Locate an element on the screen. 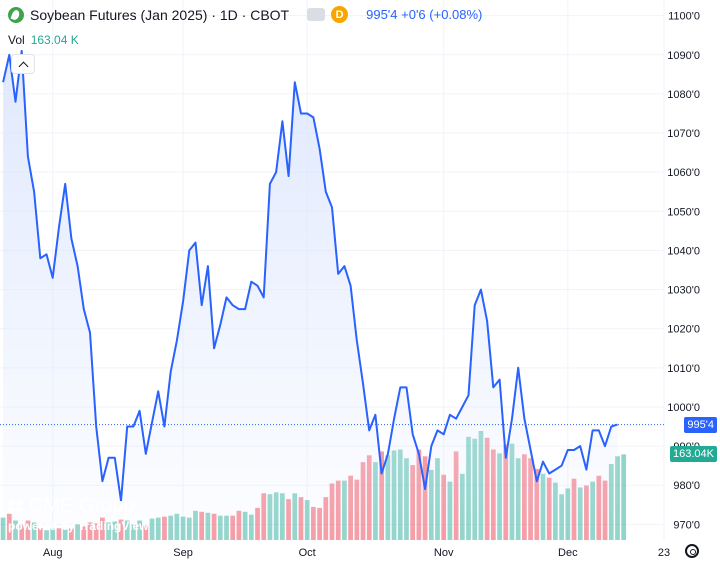  price-tick-label: 970'0 is located at coordinates (686, 525).